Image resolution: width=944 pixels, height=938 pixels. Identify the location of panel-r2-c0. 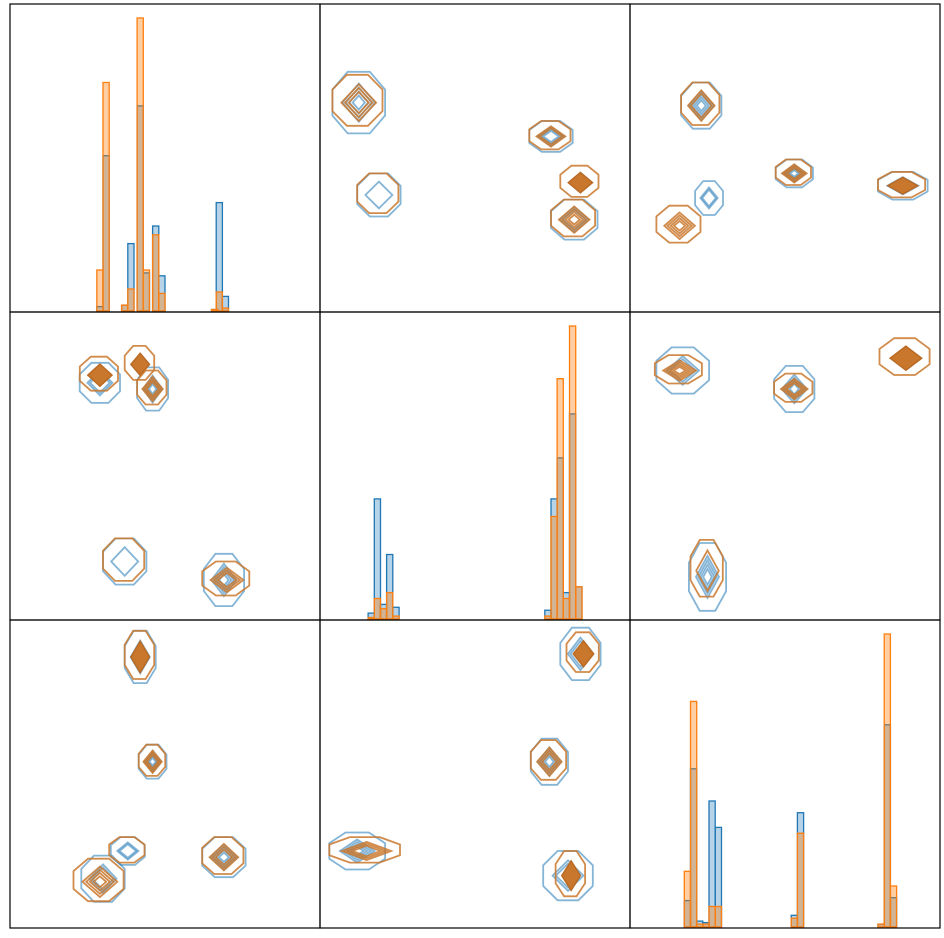
(165, 774).